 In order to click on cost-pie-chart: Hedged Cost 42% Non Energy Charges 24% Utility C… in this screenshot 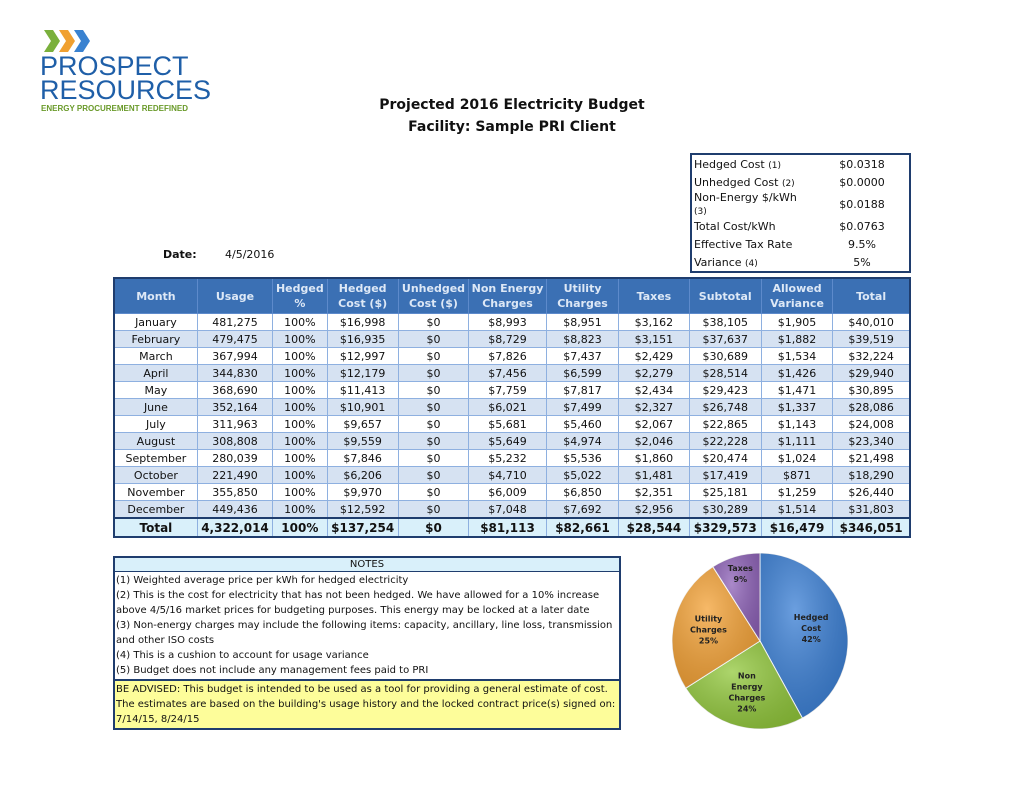, I will do `click(760, 641)`.